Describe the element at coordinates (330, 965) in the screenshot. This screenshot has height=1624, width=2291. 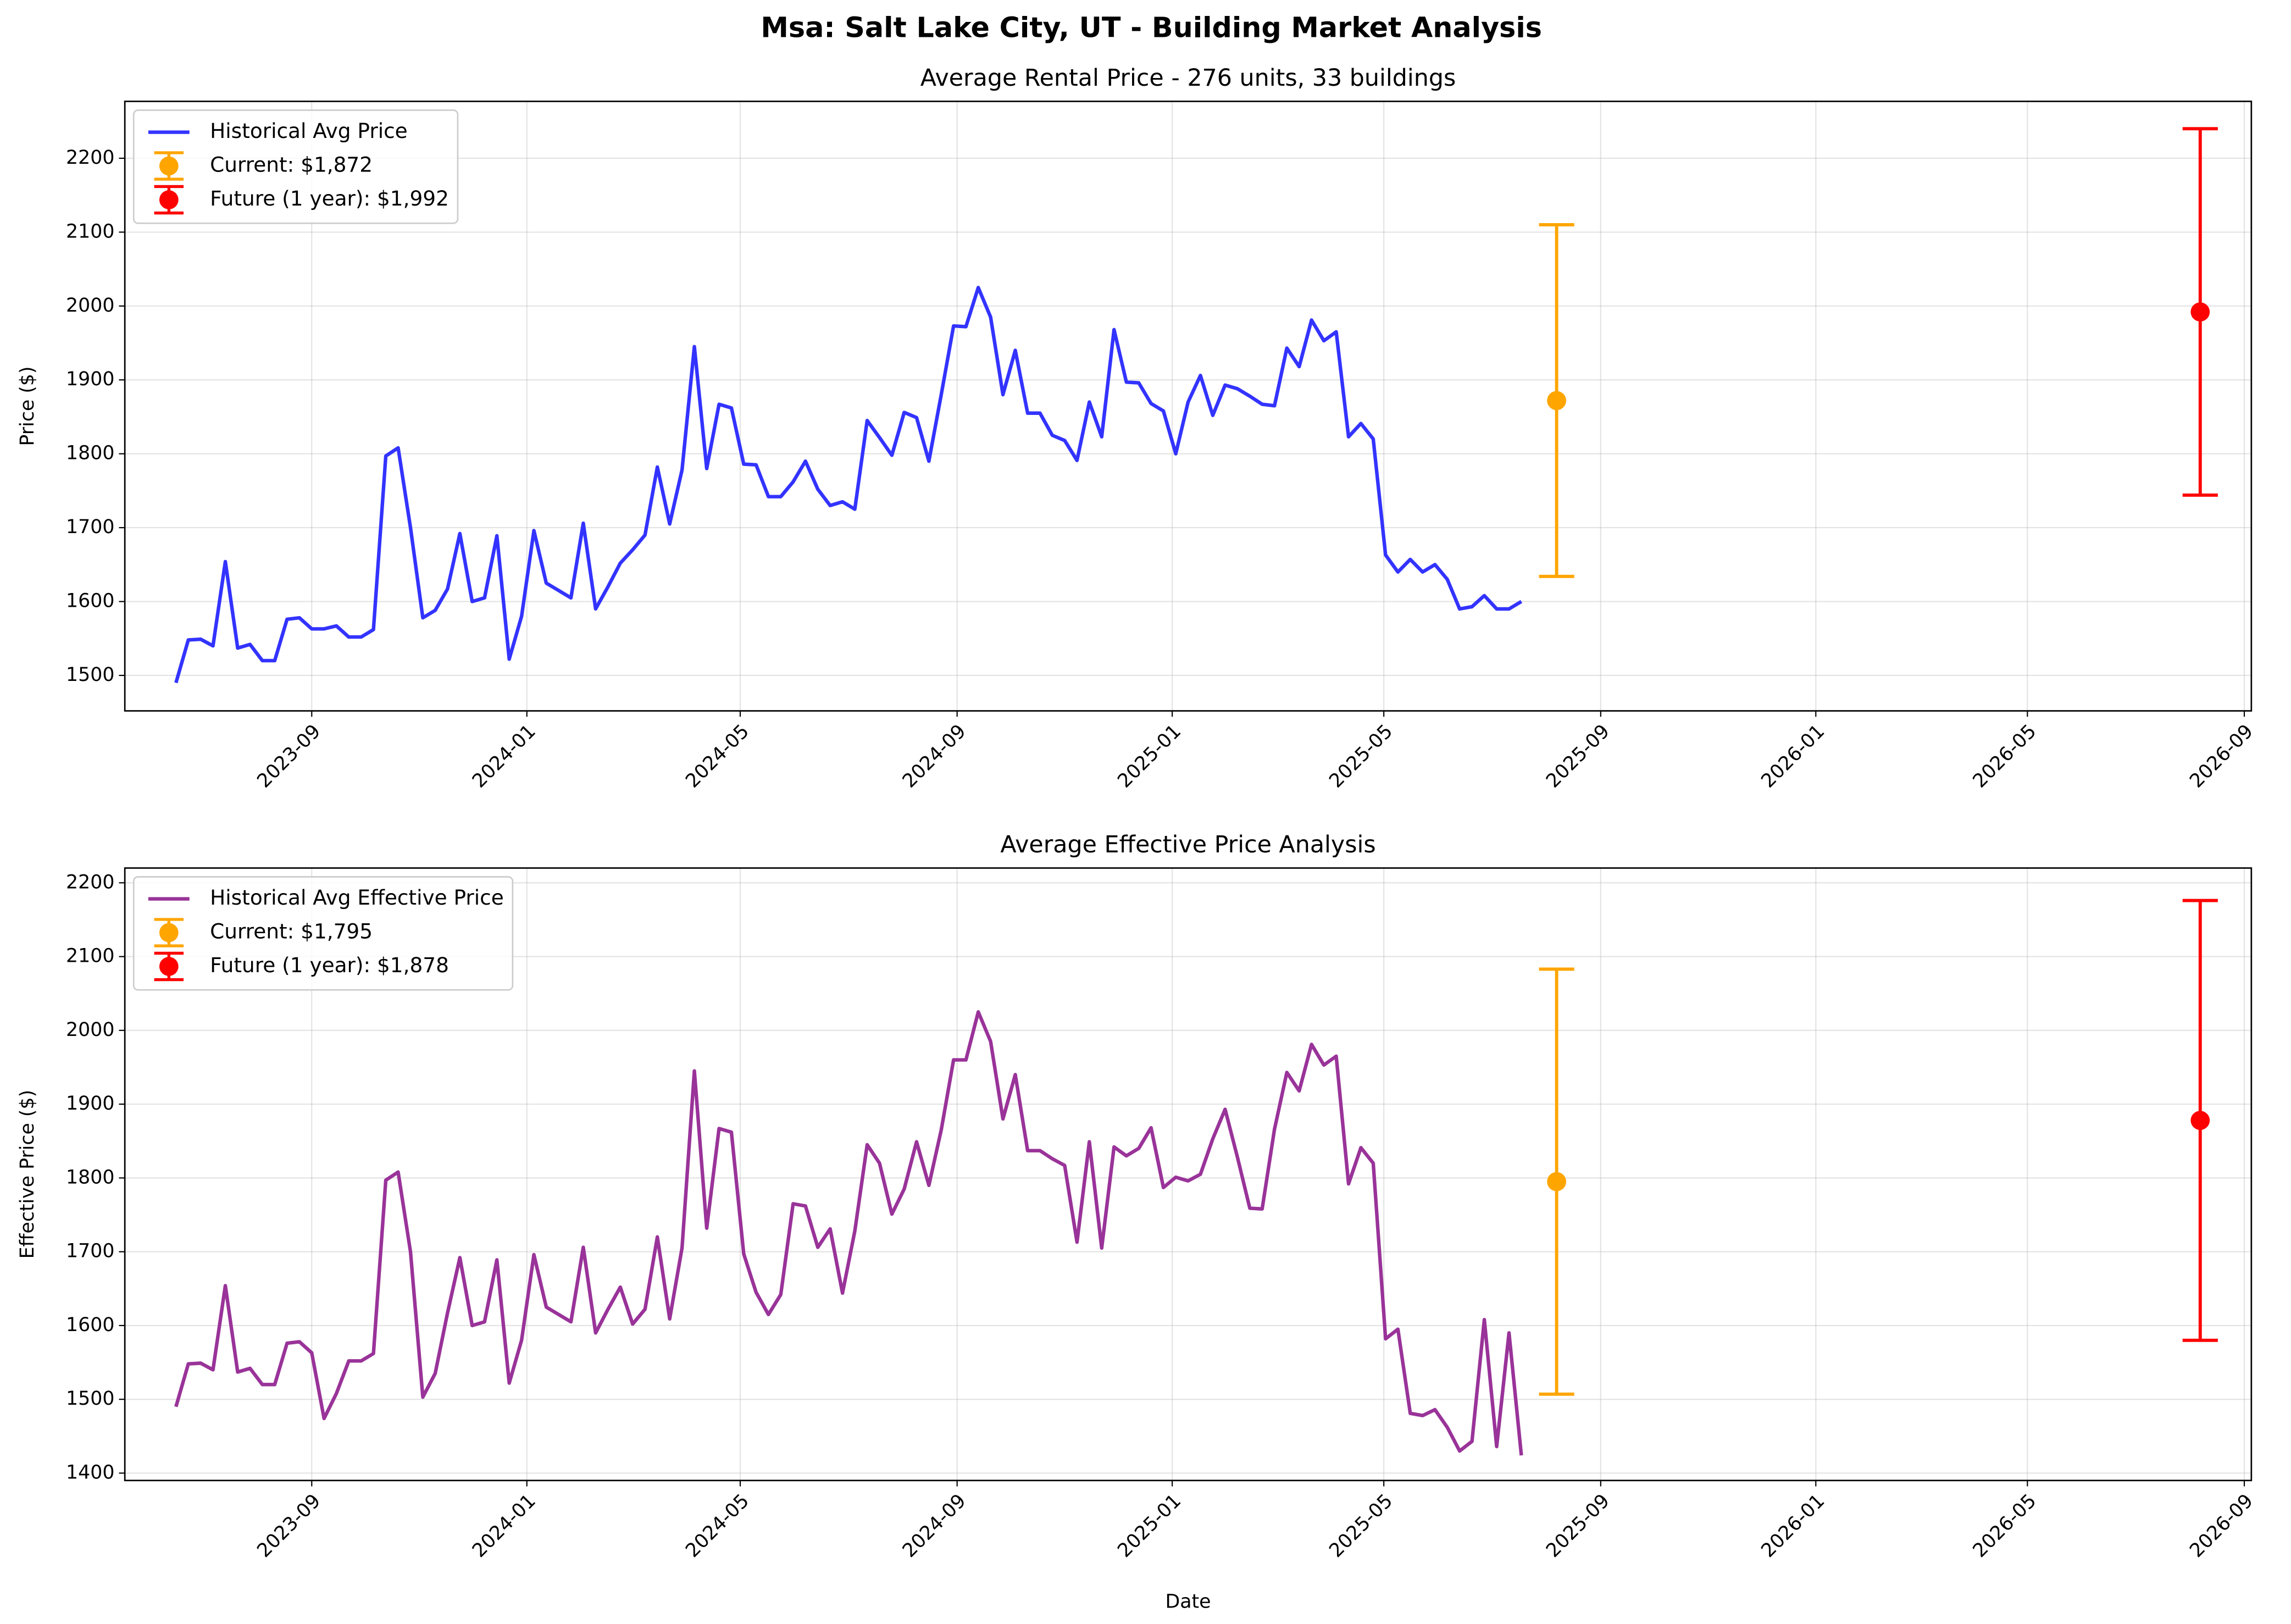
I see `legend-label: Future (1 year): $1,878` at that location.